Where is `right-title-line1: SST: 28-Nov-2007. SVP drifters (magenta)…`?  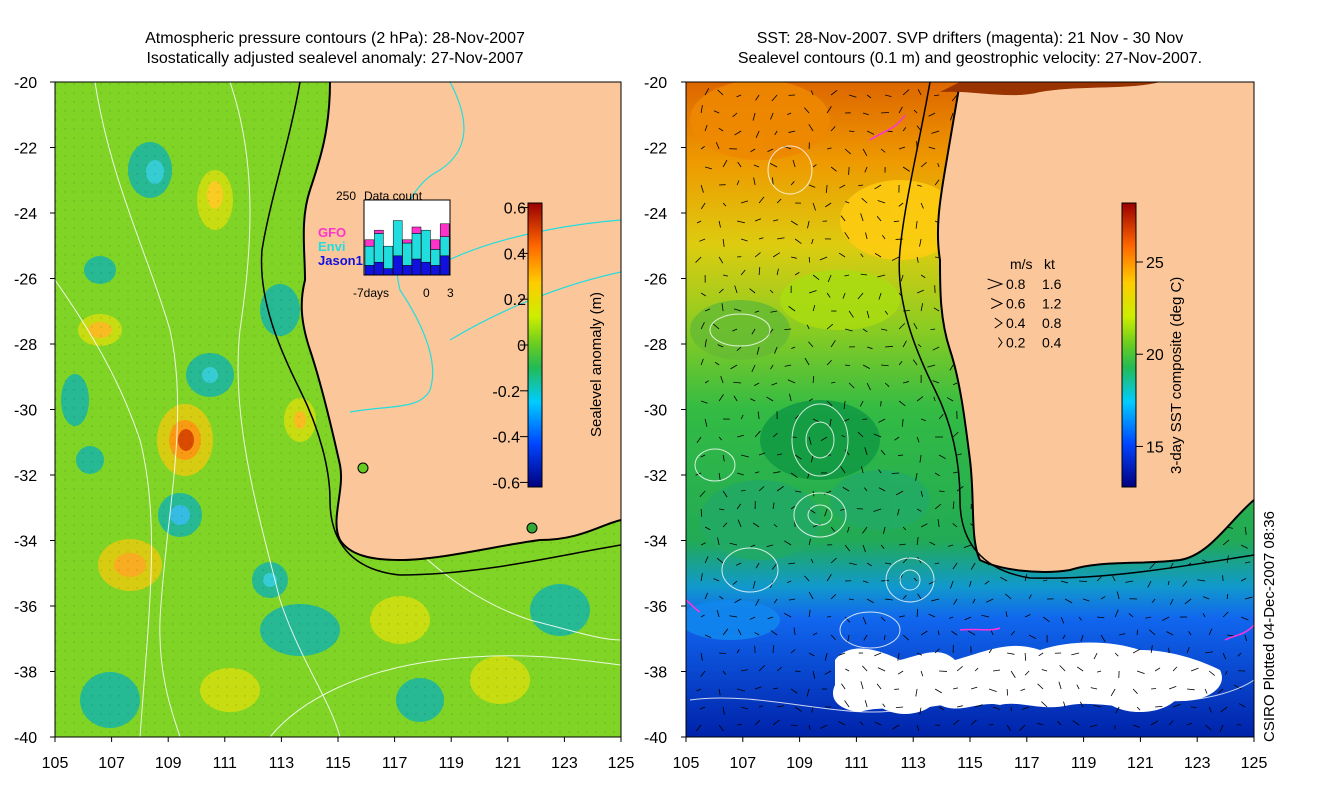 right-title-line1: SST: 28-Nov-2007. SVP drifters (magenta)… is located at coordinates (970, 38).